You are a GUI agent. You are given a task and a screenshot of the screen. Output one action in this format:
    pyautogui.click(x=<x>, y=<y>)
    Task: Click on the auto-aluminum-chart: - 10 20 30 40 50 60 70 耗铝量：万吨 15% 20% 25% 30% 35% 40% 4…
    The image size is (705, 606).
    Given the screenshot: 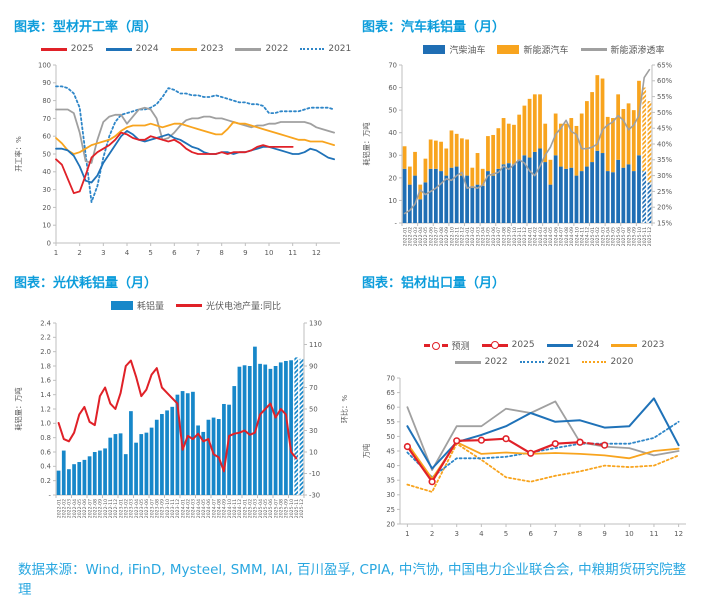 What is the action you would take?
    pyautogui.click(x=517, y=153)
    